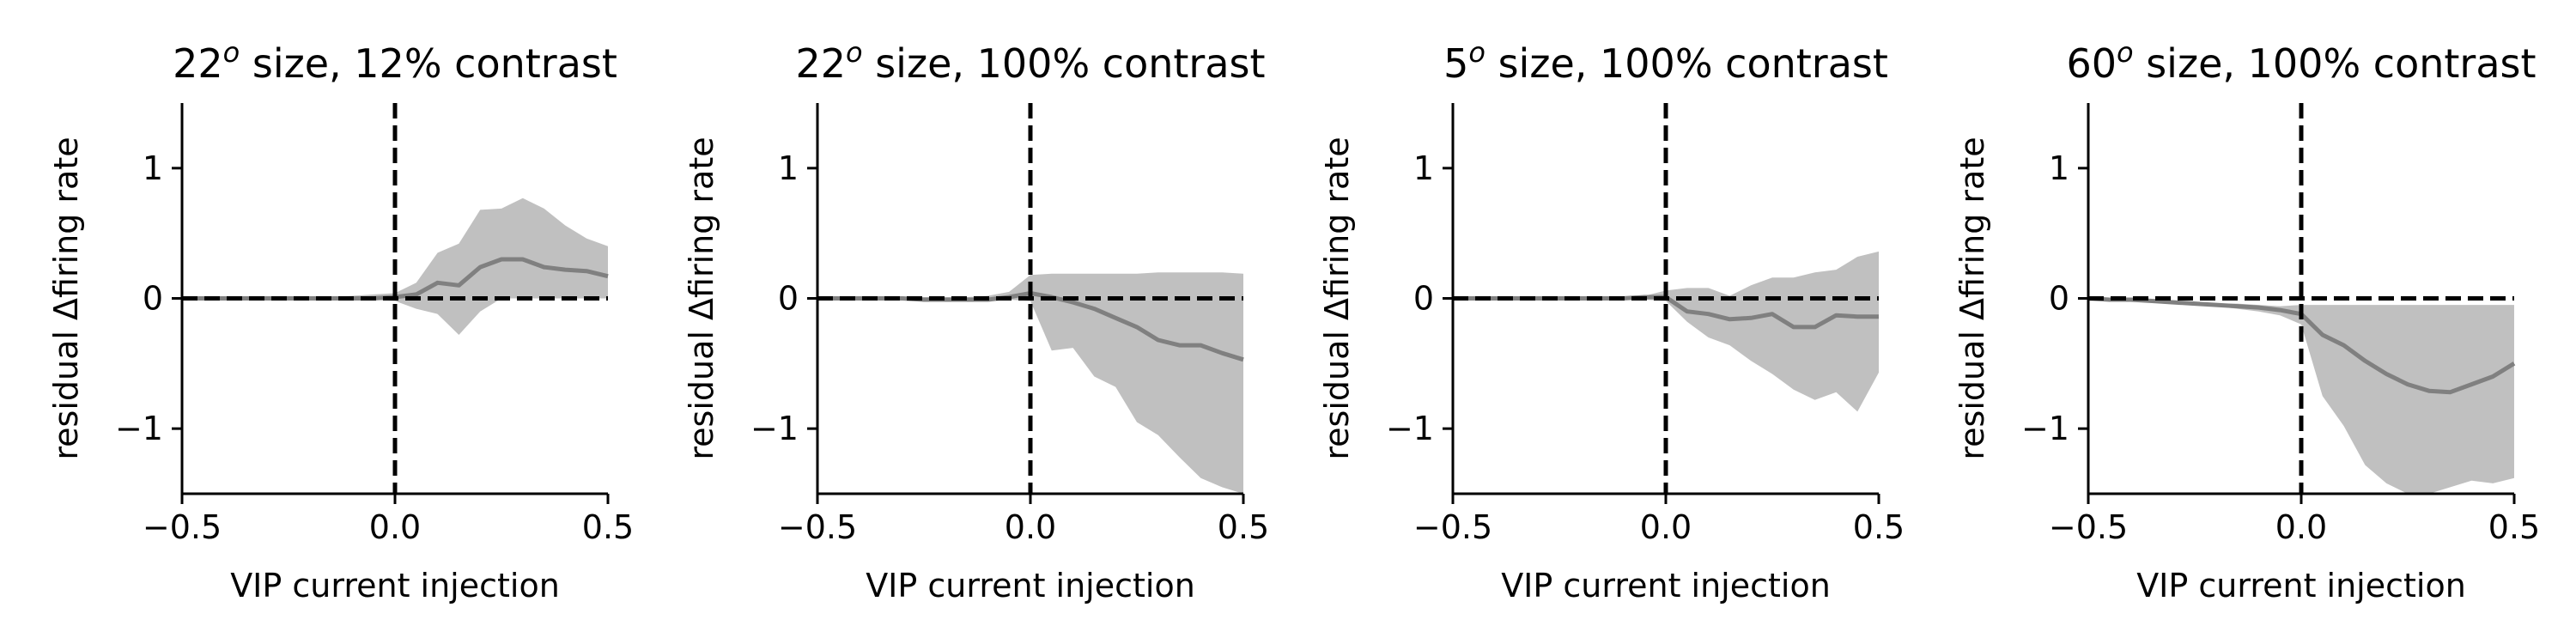 The height and width of the screenshot is (644, 2576). Describe the element at coordinates (395, 61) in the screenshot. I see `chart-title: 22o size, 12% contrast` at that location.